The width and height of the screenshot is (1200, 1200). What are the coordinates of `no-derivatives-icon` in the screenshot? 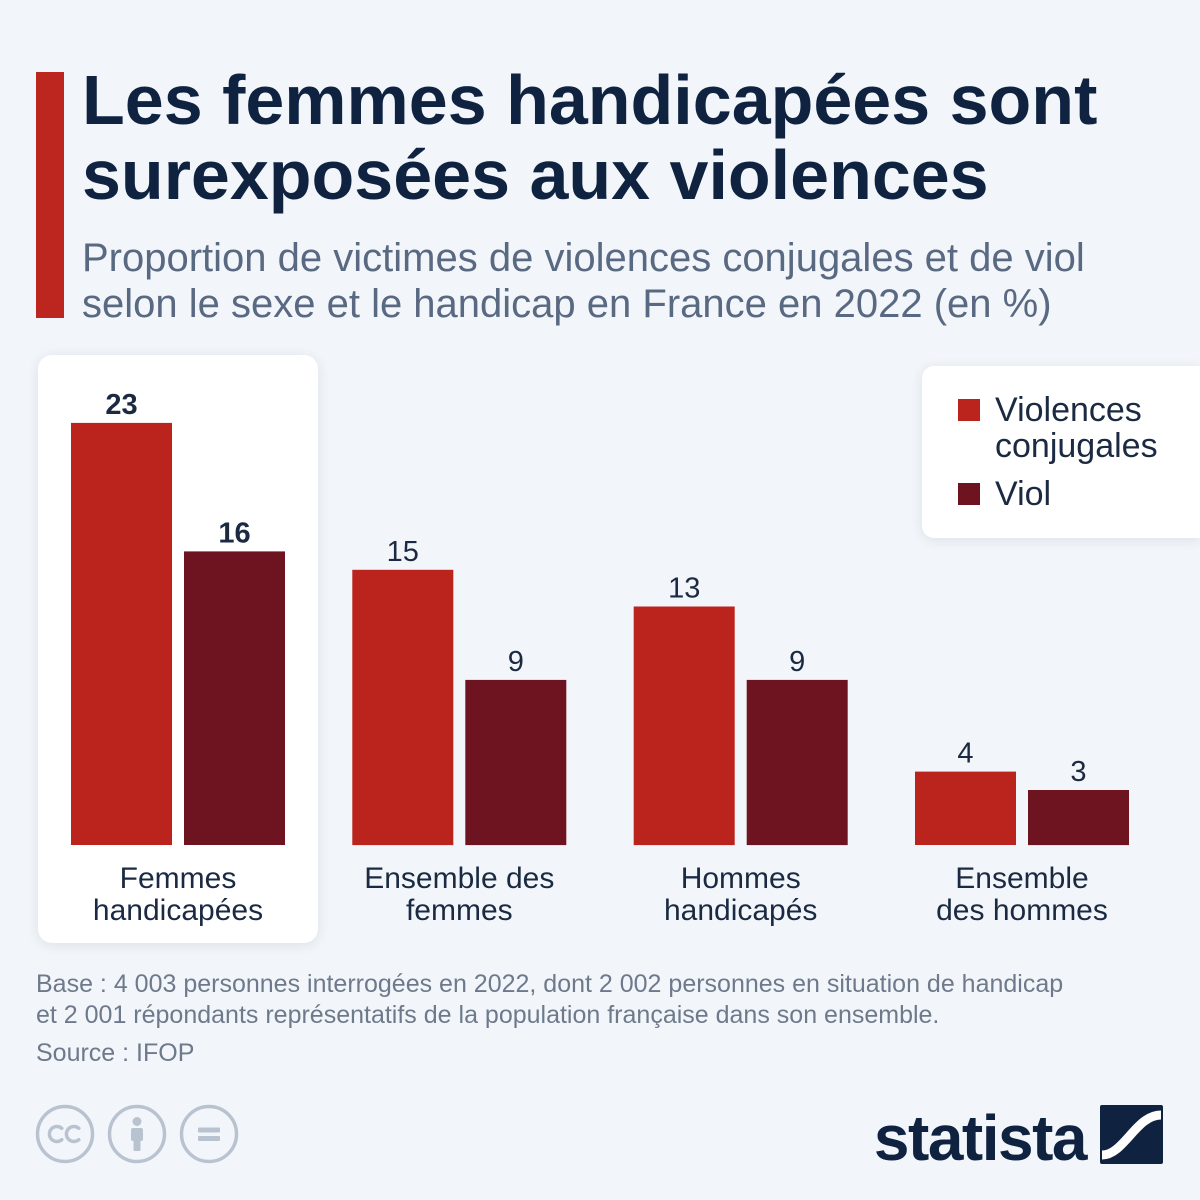 It's located at (209, 1134).